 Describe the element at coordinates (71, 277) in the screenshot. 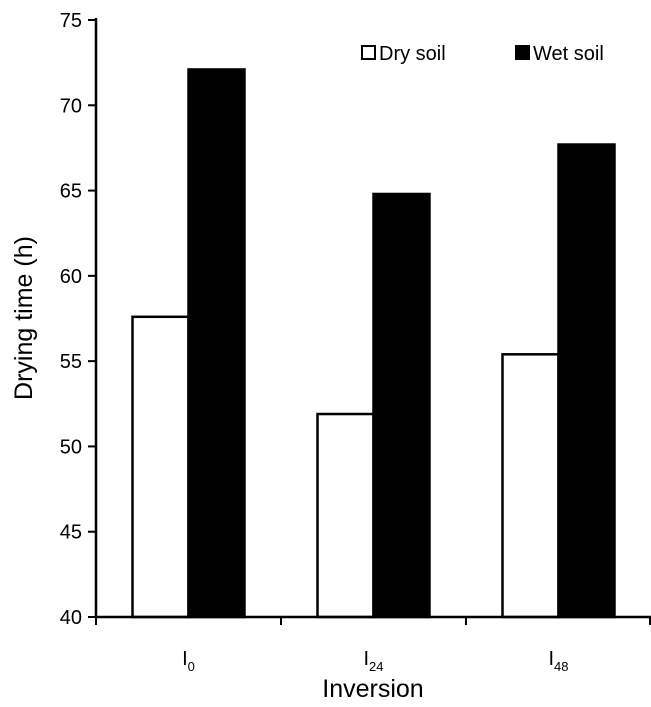

I see `y-tick-label: 60` at that location.